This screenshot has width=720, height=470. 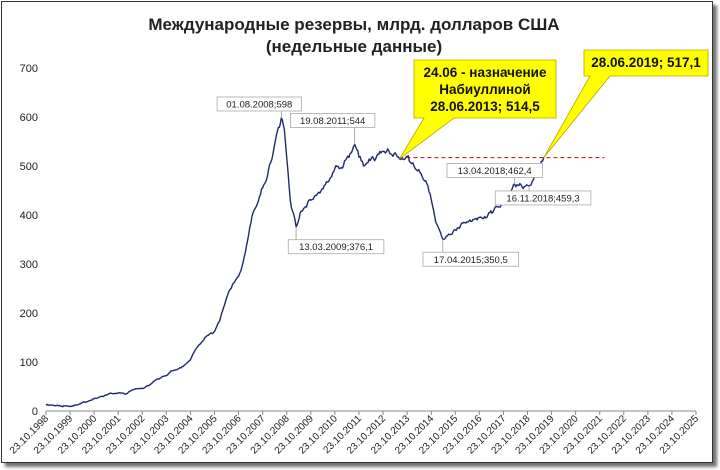 I want to click on y-tick-label: 700, so click(x=29, y=69).